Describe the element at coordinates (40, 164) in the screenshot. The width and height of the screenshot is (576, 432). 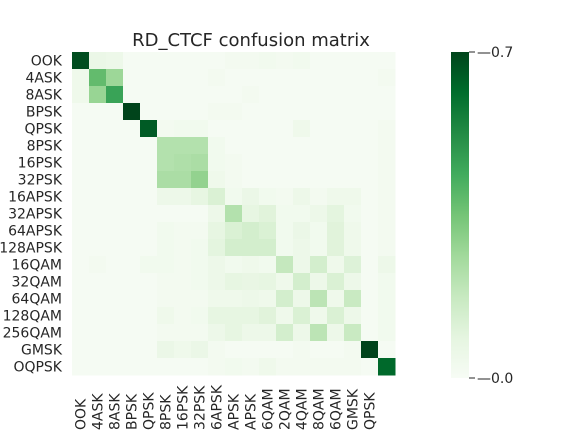
I see `y-tick-label: 16PSK` at that location.